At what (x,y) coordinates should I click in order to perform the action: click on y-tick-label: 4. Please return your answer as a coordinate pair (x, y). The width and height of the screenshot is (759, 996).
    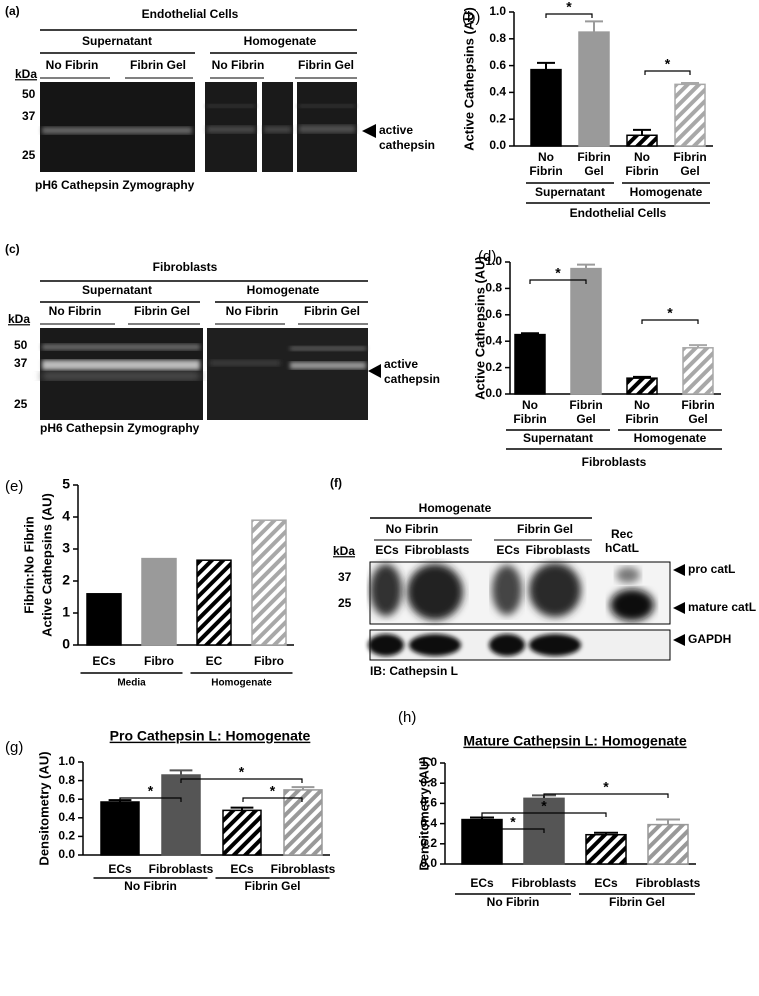
    Looking at the image, I should click on (66, 516).